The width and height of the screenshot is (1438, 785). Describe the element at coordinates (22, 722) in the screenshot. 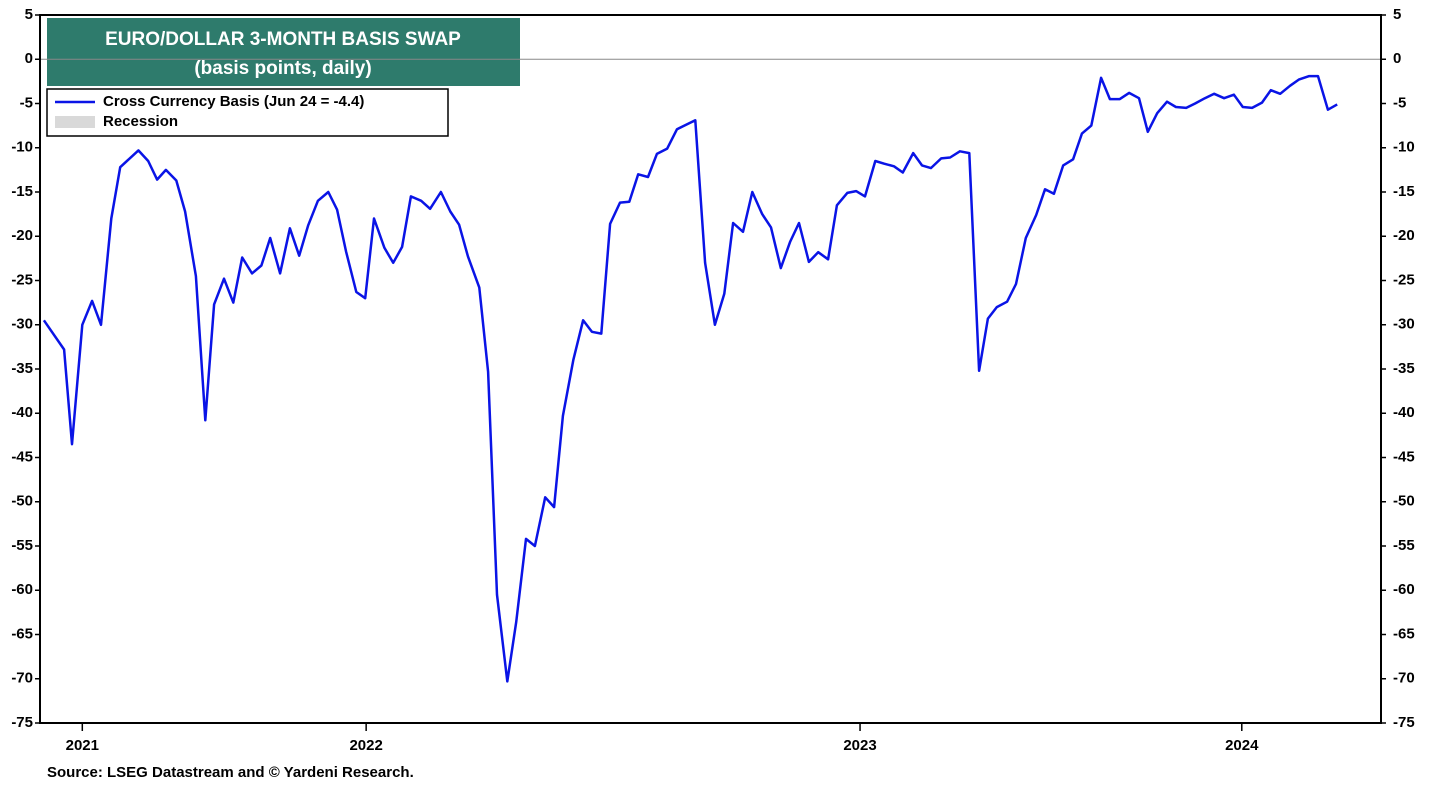

I see `y-tick-label: -75` at that location.